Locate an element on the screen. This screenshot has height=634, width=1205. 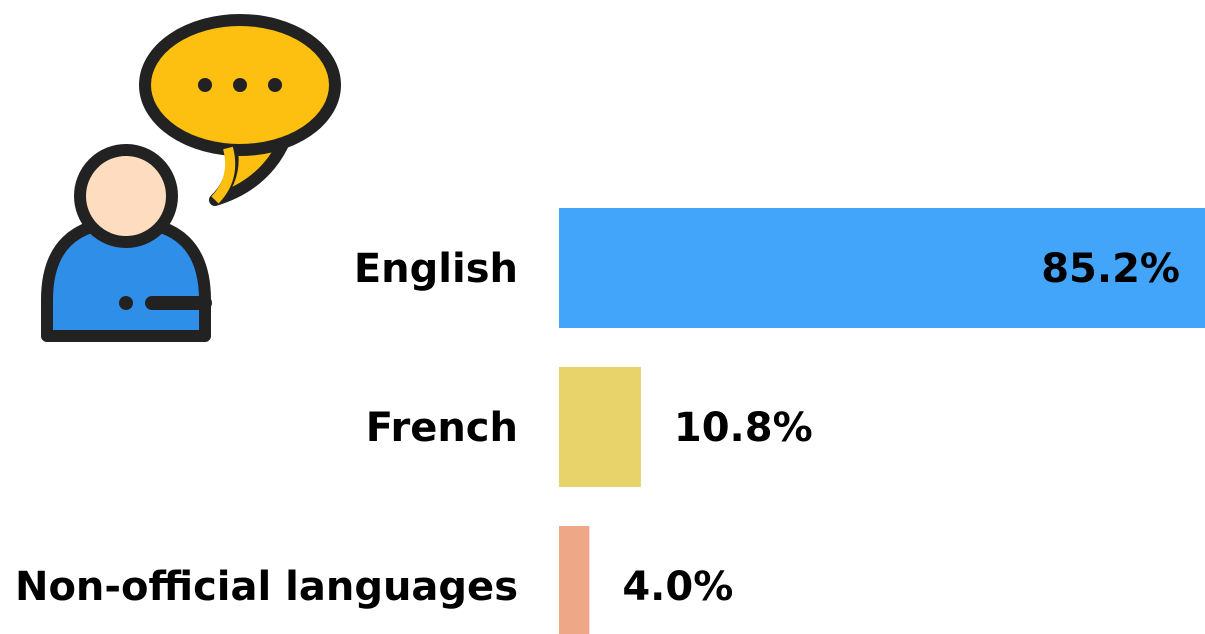
value-label: 10.8% is located at coordinates (743, 428).